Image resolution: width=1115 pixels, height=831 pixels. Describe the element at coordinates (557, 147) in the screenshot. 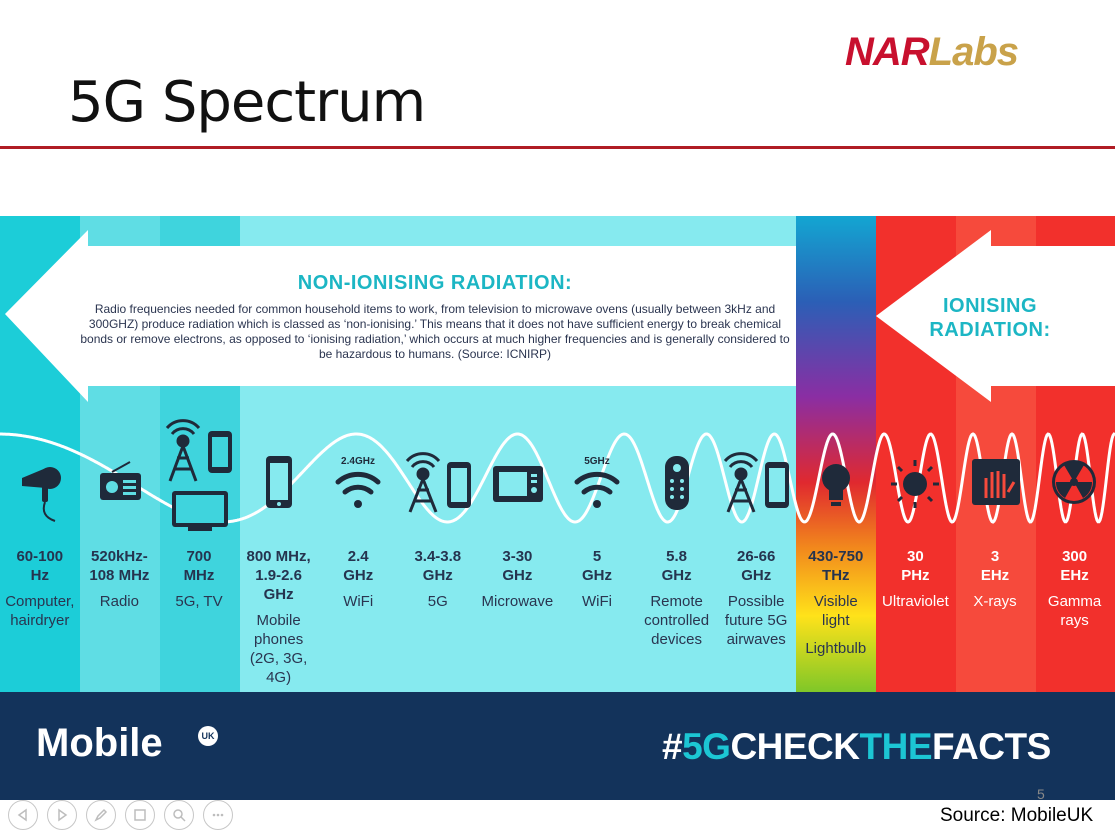

I see `title-divider` at that location.